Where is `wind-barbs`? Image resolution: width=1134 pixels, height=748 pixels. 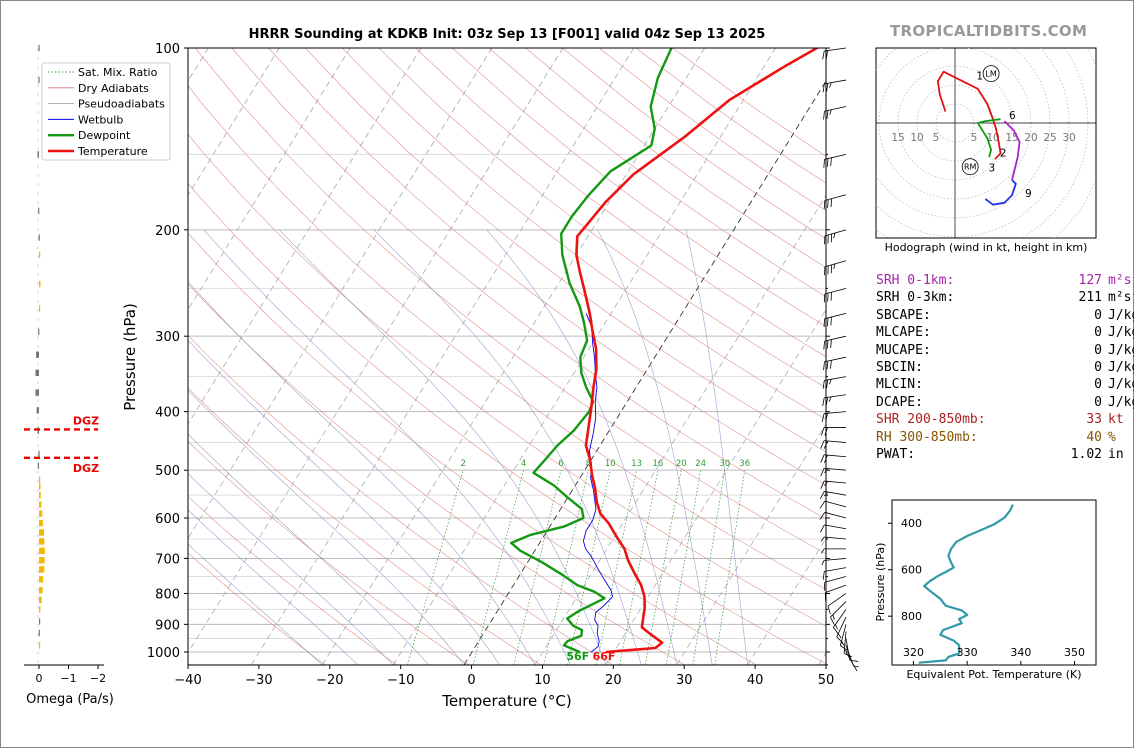 wind-barbs is located at coordinates (839, 359).